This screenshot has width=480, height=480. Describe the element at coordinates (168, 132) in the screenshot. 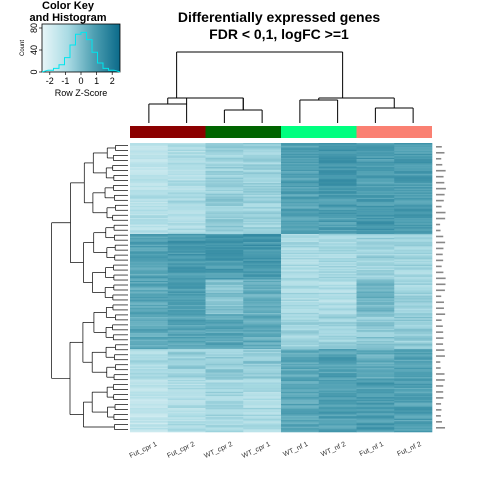

I see `column-group-bar` at that location.